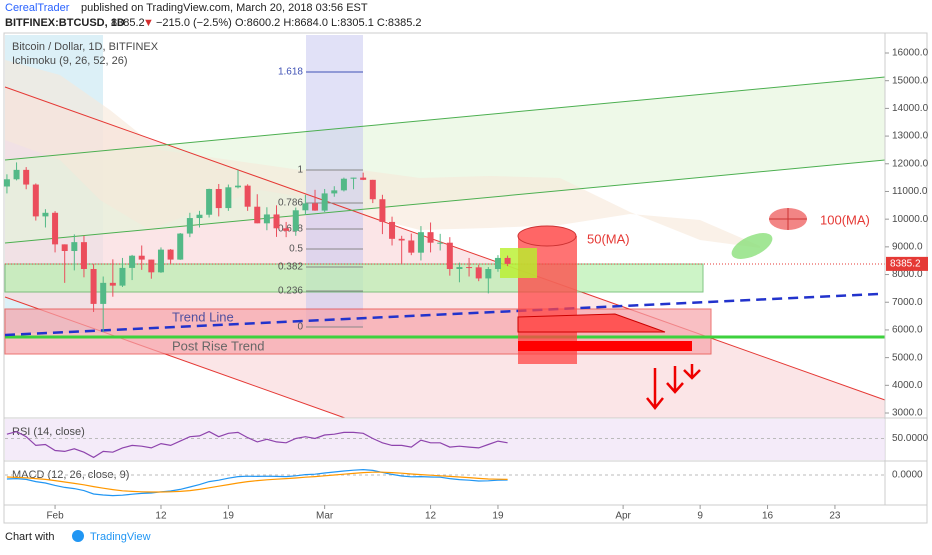 Image resolution: width=932 pixels, height=555 pixels. I want to click on footer-prefix: Chart with, so click(30, 537).